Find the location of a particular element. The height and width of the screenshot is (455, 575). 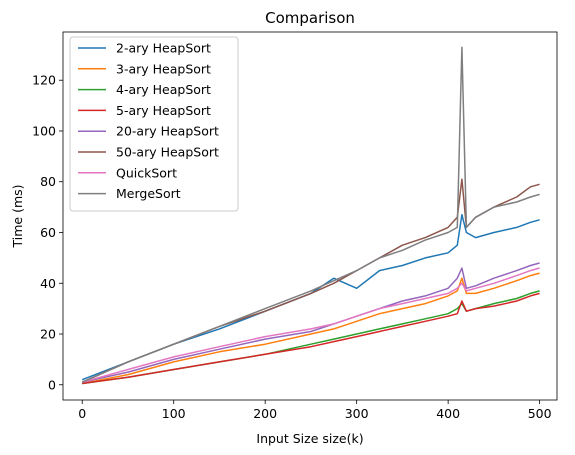

x-tick-label: 500 is located at coordinates (540, 413).